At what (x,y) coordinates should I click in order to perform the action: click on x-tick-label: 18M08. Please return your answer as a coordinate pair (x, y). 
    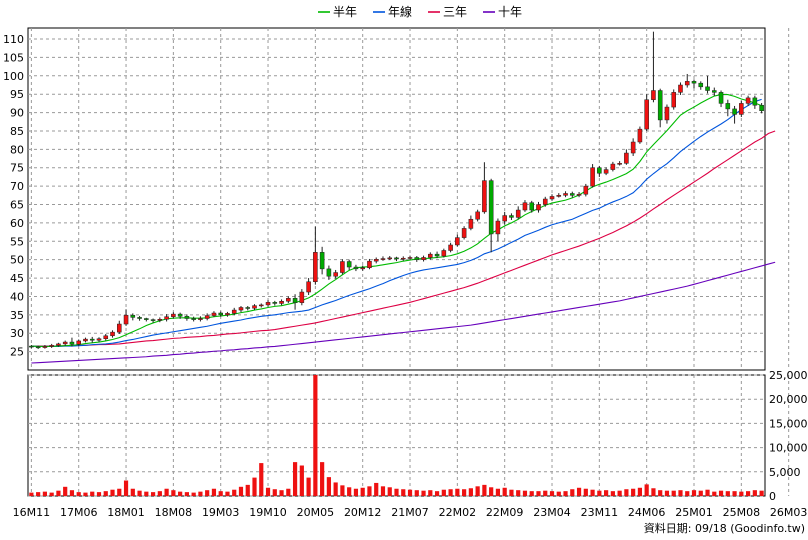
    Looking at the image, I should click on (174, 512).